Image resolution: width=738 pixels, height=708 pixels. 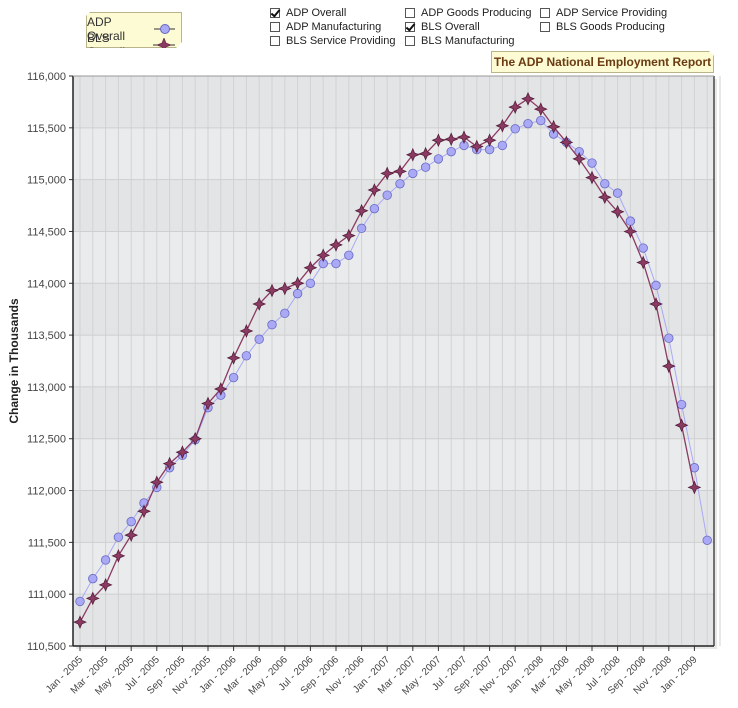 I want to click on toggle-adp-overall: ADP Overall, so click(x=308, y=13).